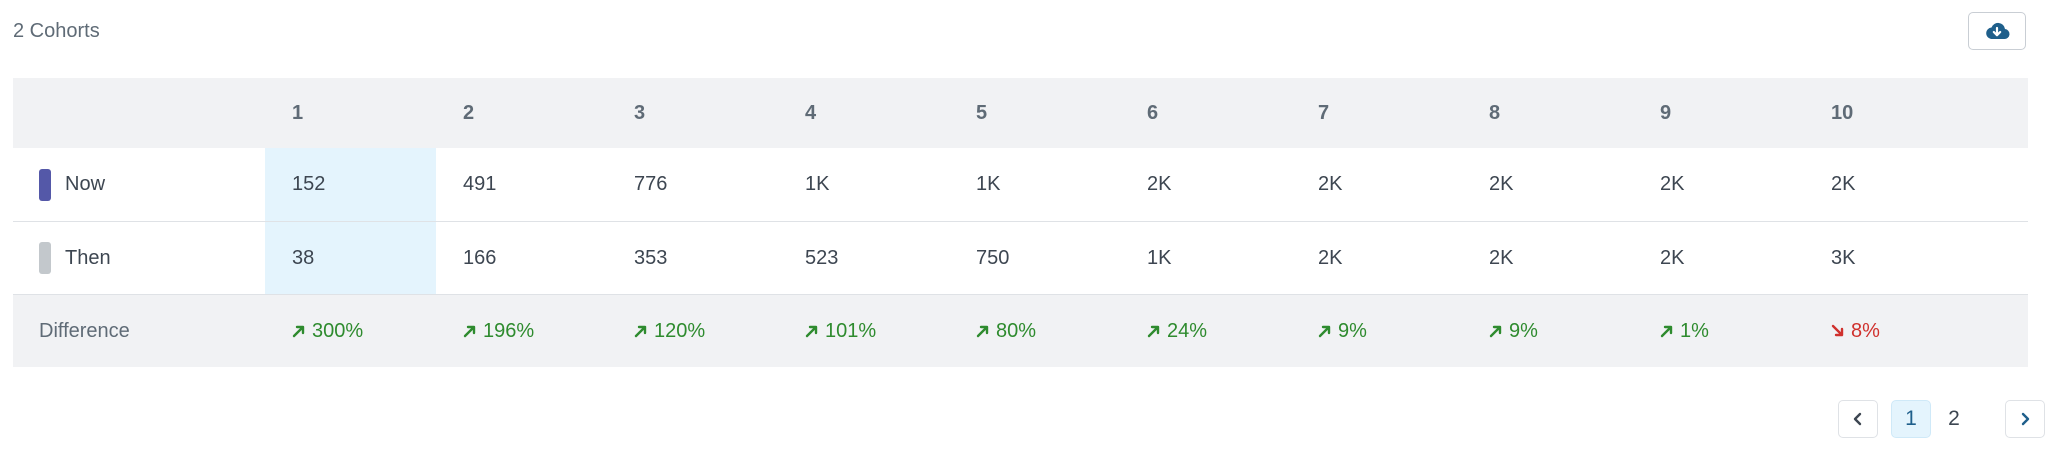 The height and width of the screenshot is (465, 2048). What do you see at coordinates (480, 257) in the screenshot?
I see `table-cell: 166` at bounding box center [480, 257].